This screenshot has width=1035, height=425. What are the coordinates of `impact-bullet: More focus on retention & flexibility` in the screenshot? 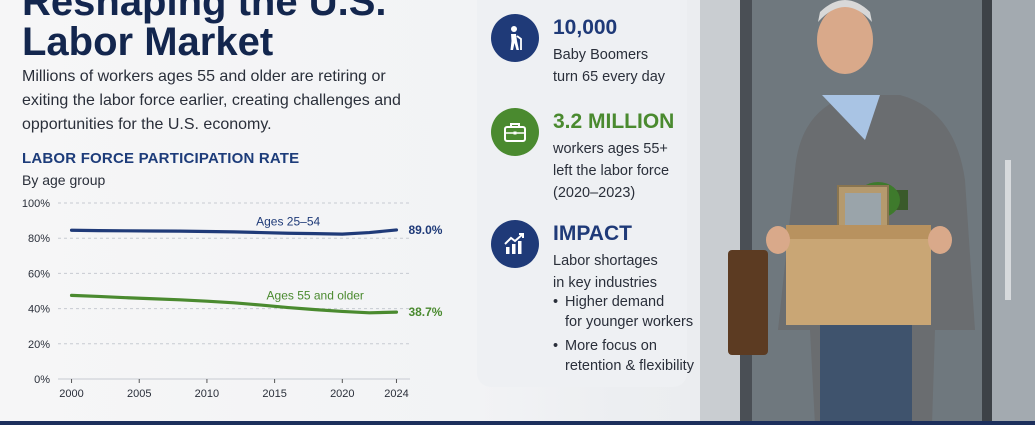 It's located at (623, 356).